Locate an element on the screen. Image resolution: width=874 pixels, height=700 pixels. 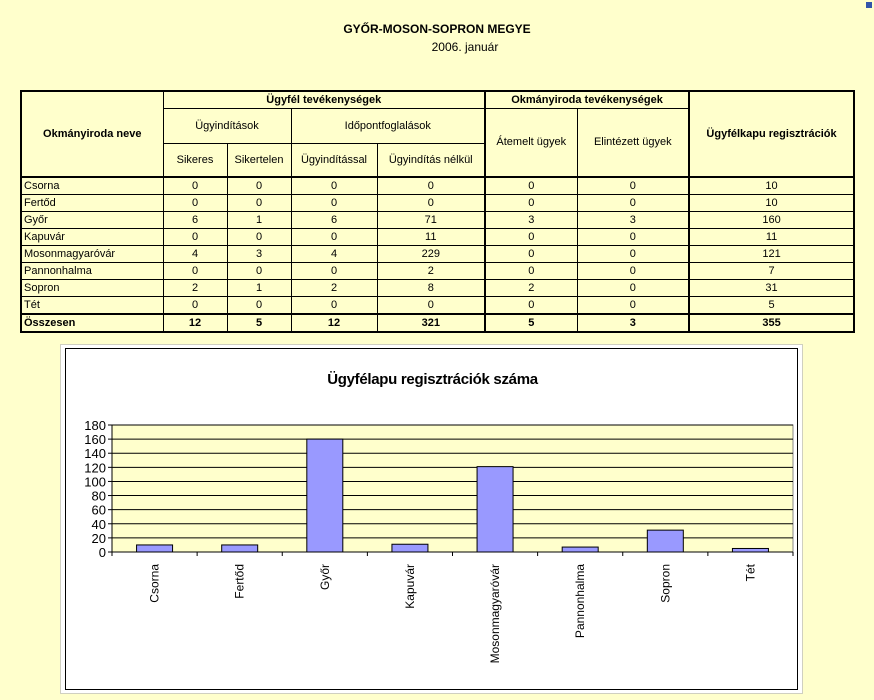
row-value: 11 is located at coordinates (431, 237).